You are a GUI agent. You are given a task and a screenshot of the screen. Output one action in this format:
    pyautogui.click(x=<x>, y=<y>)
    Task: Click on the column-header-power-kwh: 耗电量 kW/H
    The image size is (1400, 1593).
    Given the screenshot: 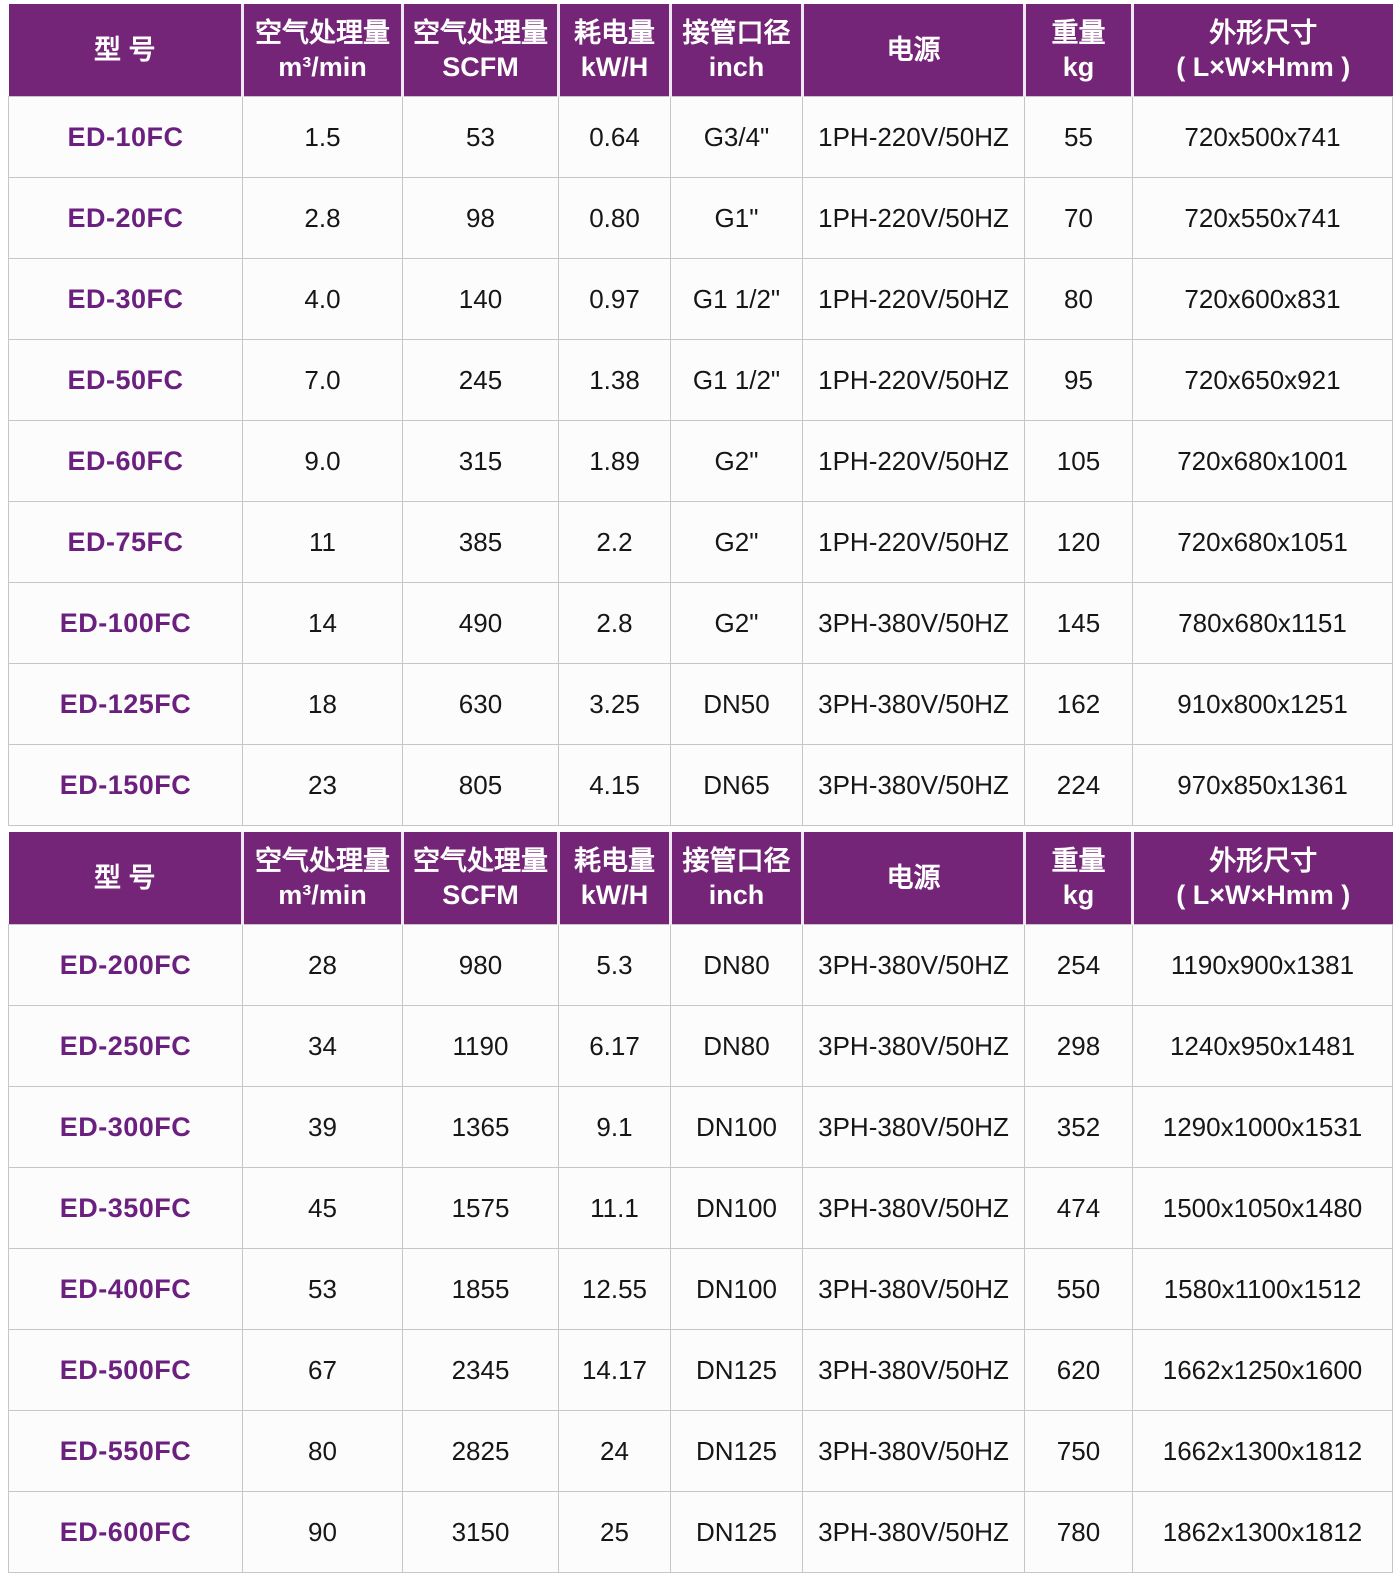 What is the action you would take?
    pyautogui.click(x=614, y=50)
    